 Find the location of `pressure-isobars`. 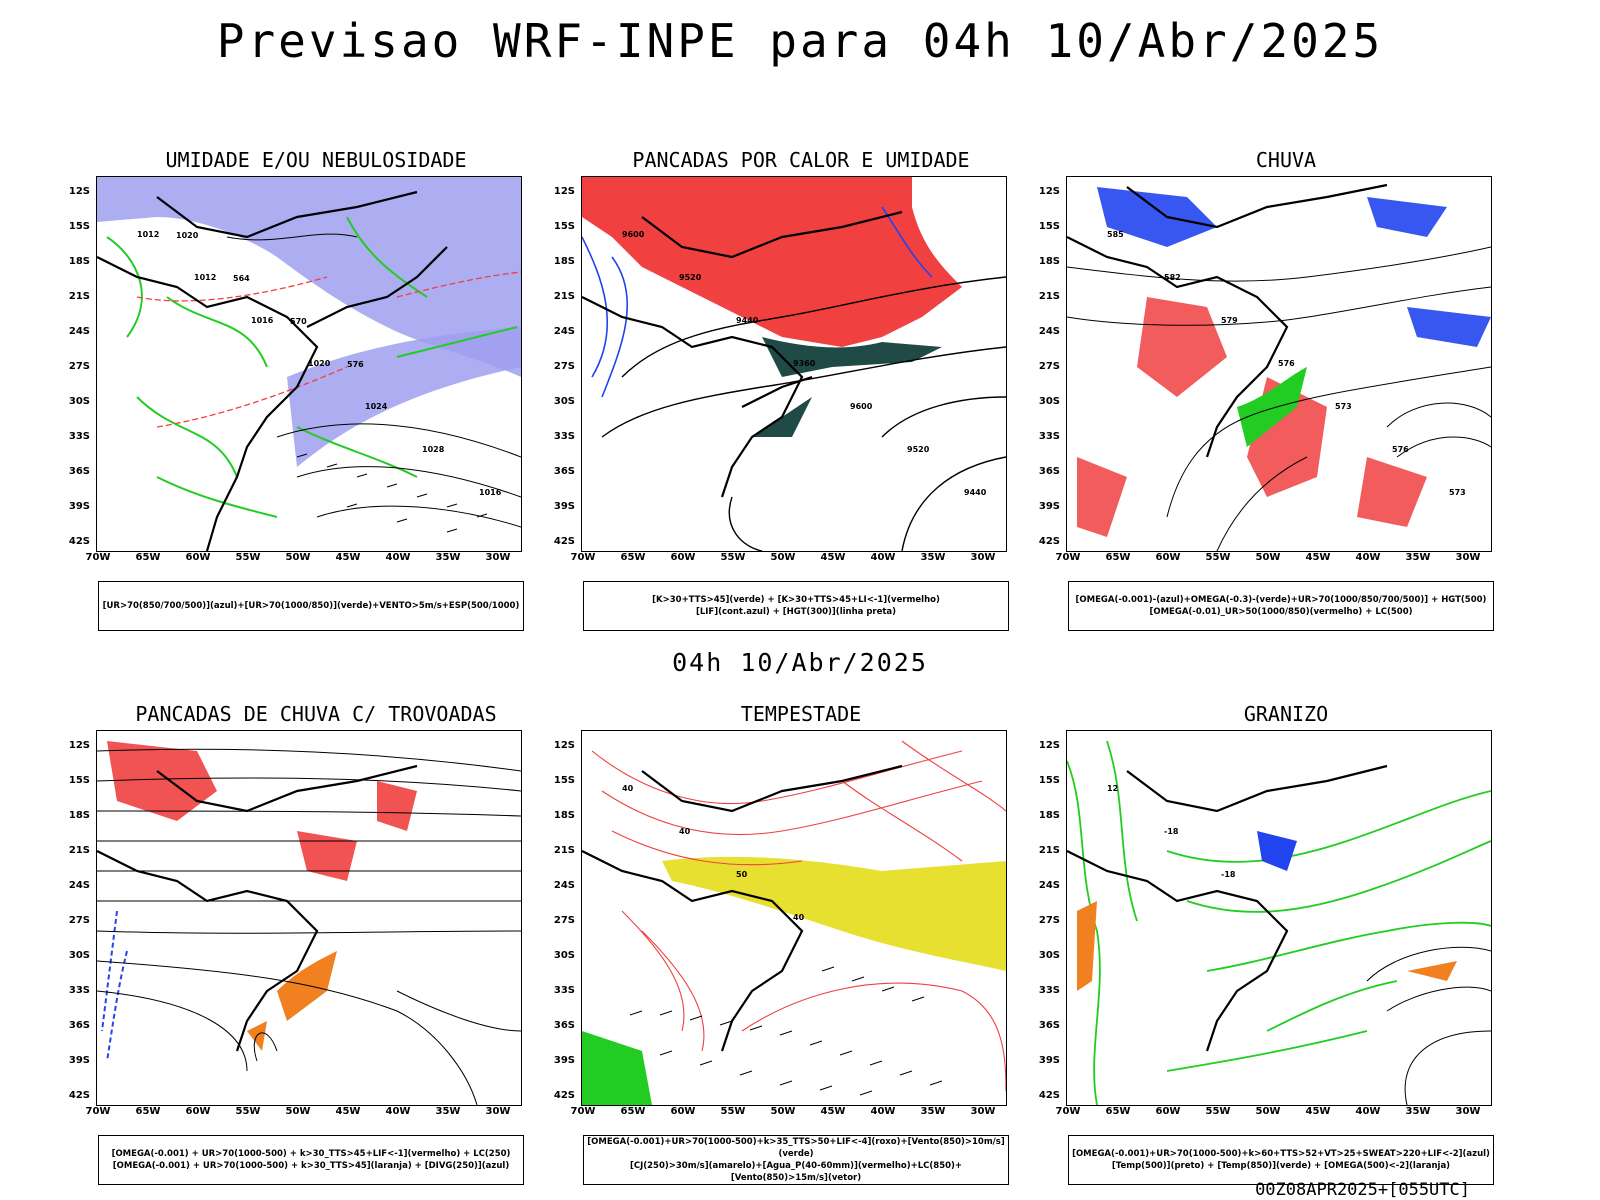

pressure-isobars is located at coordinates (373, 380).